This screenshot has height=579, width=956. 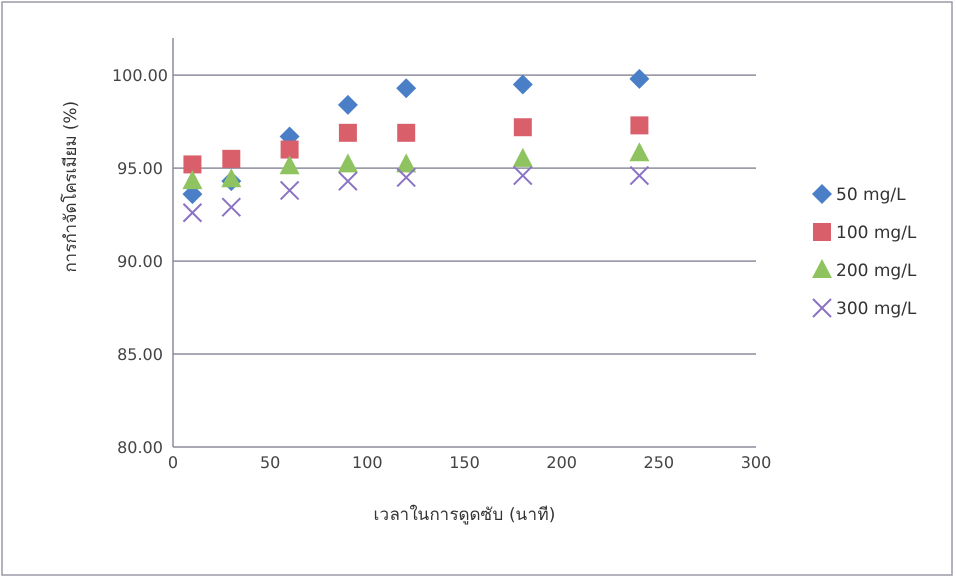 I want to click on x-tick-label: 300, so click(x=756, y=462).